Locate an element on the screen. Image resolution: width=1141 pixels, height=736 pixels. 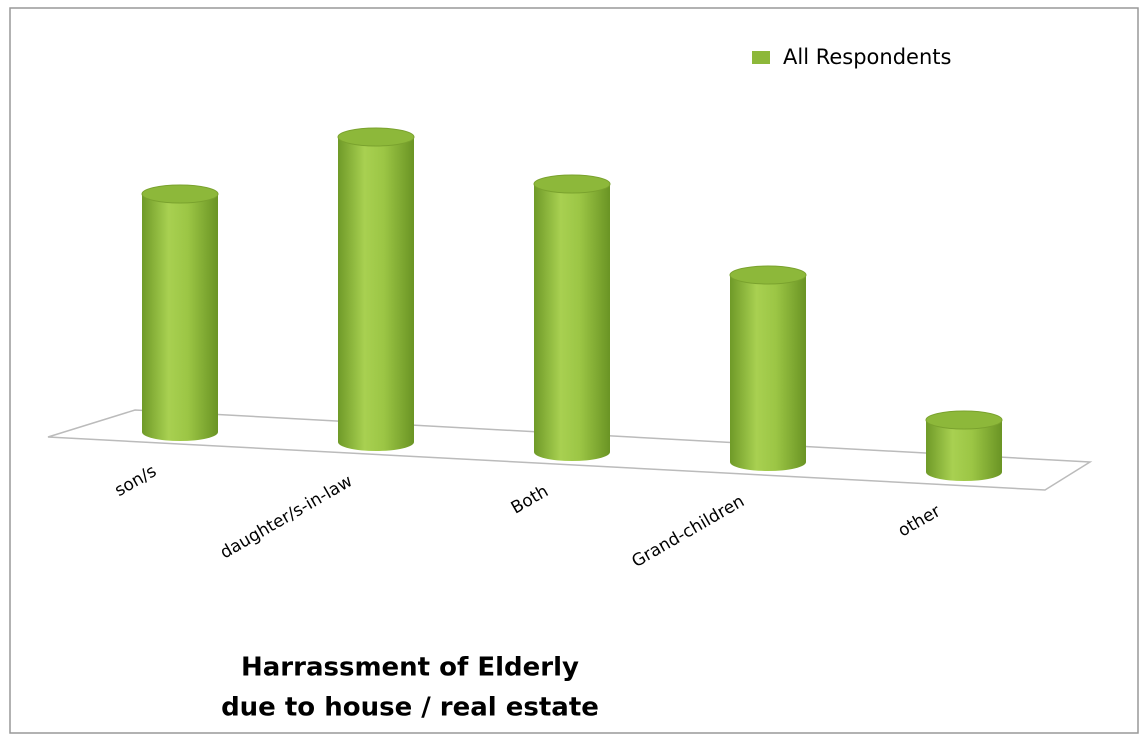
x-tick-label: daughter/s-in-law is located at coordinates (286, 517).